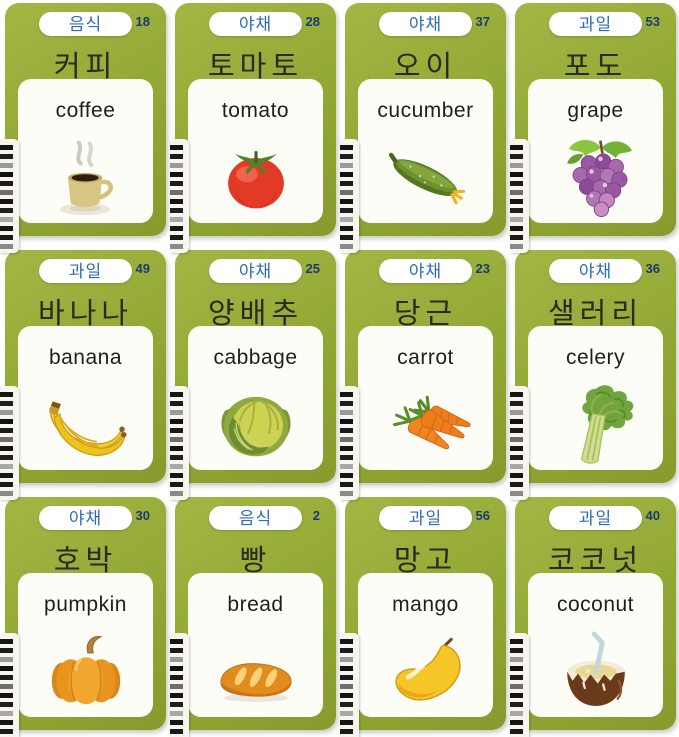  What do you see at coordinates (312, 21) in the screenshot?
I see `card-number: 28` at bounding box center [312, 21].